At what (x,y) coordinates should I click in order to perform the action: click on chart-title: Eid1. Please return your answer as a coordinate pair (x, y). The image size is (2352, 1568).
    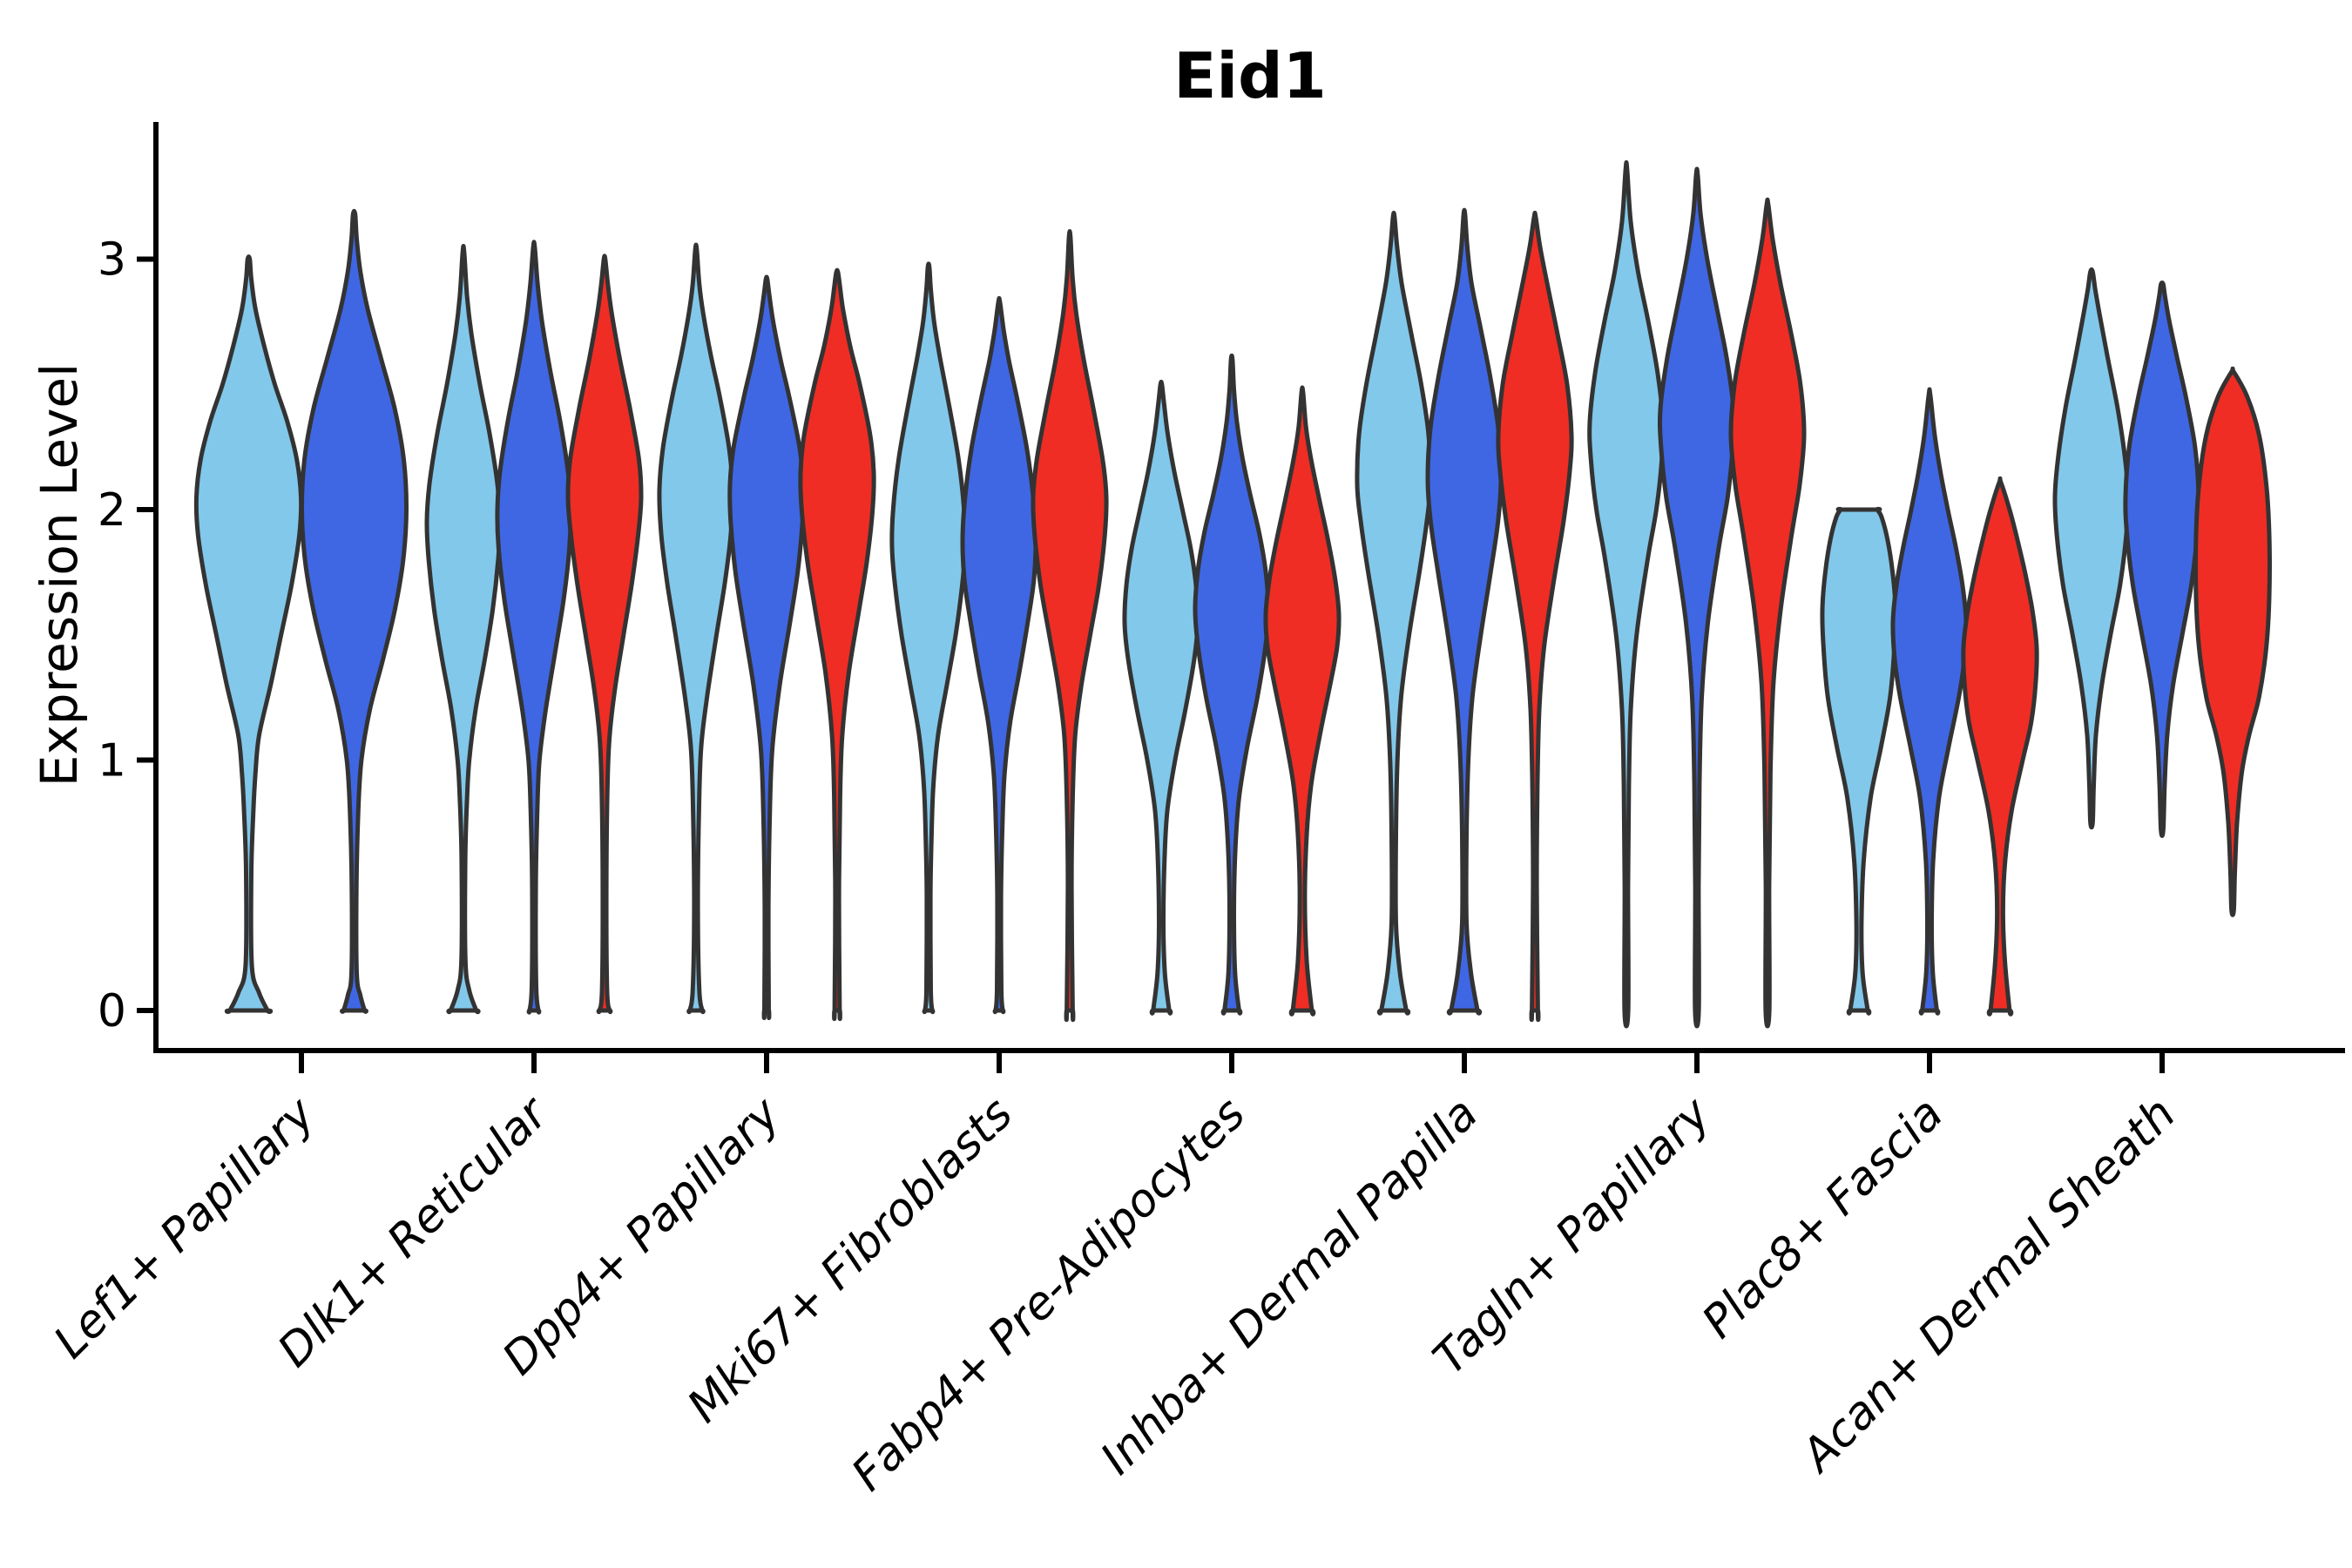
    Looking at the image, I should click on (1250, 75).